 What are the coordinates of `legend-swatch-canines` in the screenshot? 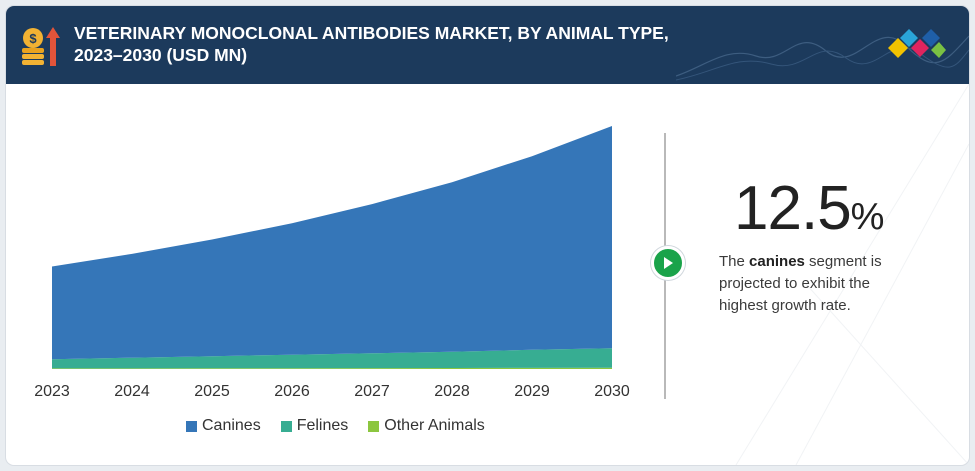 It's located at (191, 426).